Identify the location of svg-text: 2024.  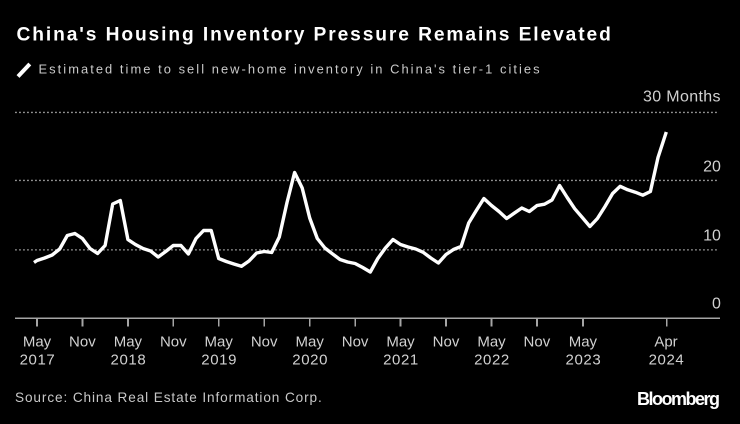
(667, 360).